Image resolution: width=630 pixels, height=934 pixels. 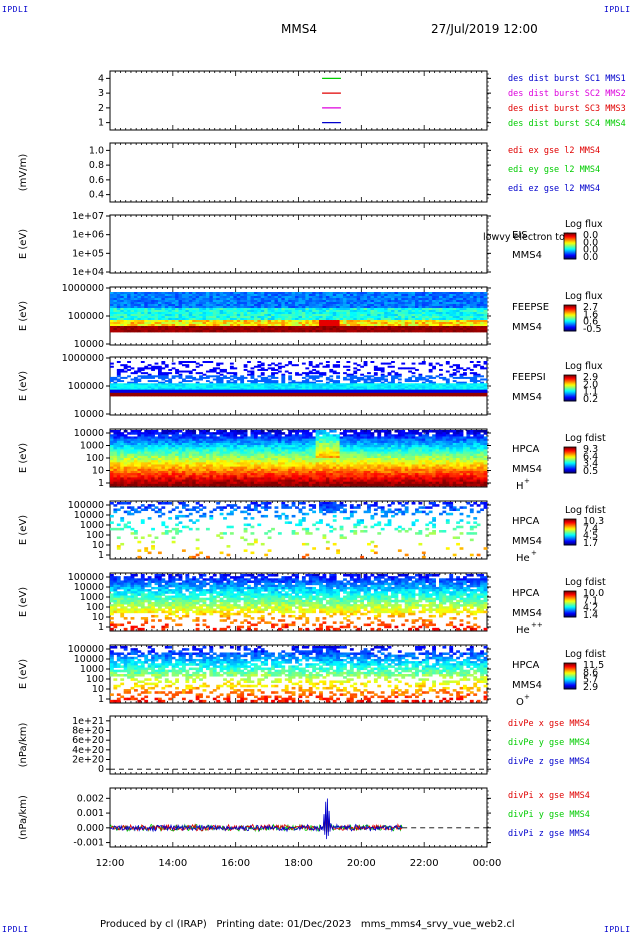 What do you see at coordinates (101, 123) in the screenshot?
I see `y-tick-label: 1` at bounding box center [101, 123].